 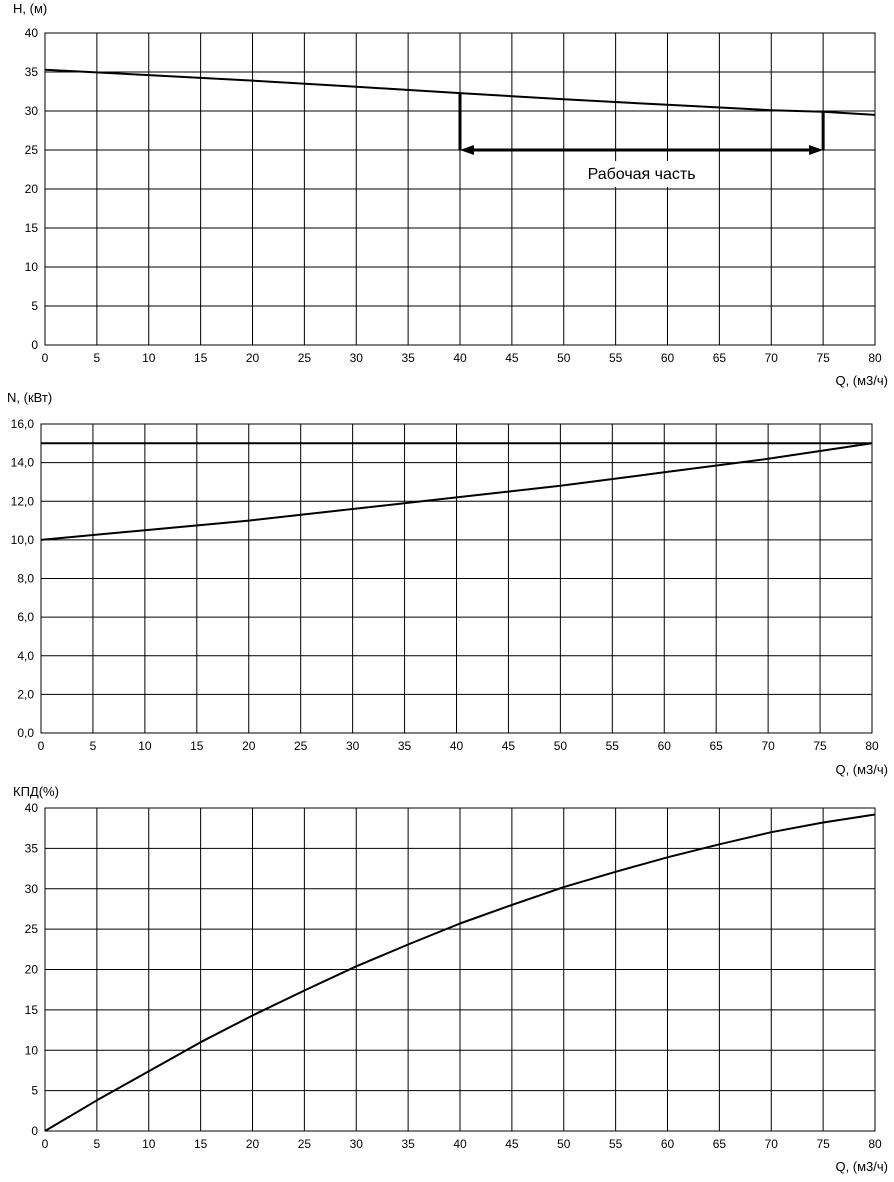 I want to click on head-x-tick-label: 70, so click(x=772, y=358).